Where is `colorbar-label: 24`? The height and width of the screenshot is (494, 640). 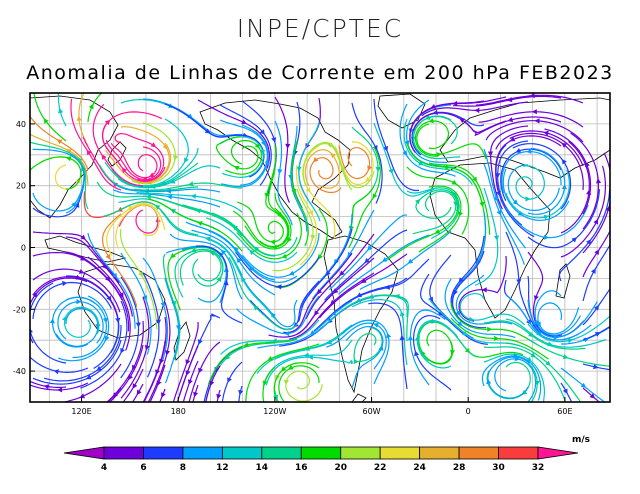 colorbar-label: 24 is located at coordinates (419, 468).